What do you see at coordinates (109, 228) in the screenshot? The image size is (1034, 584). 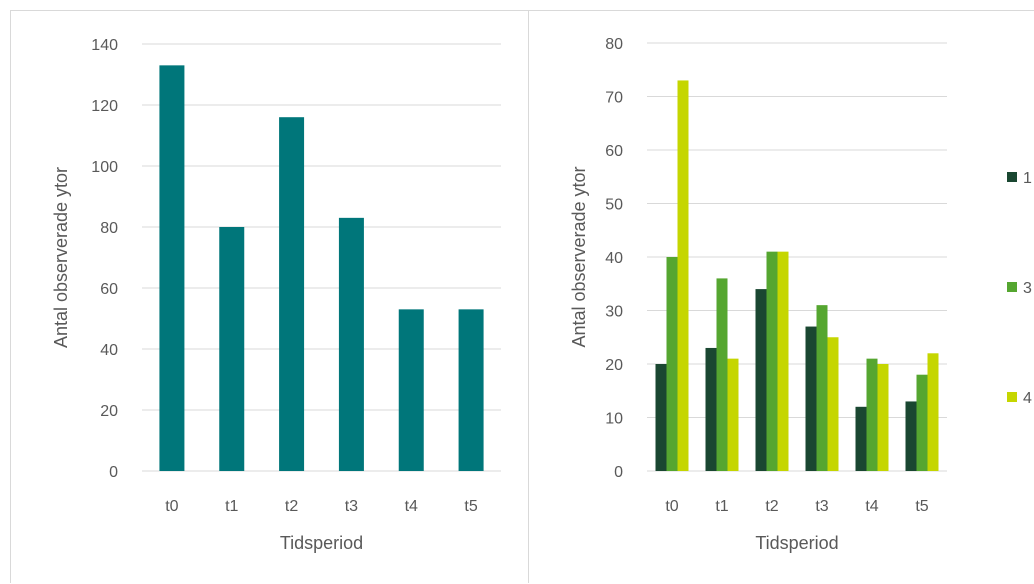 I see `left-y-tick-label: 80` at bounding box center [109, 228].